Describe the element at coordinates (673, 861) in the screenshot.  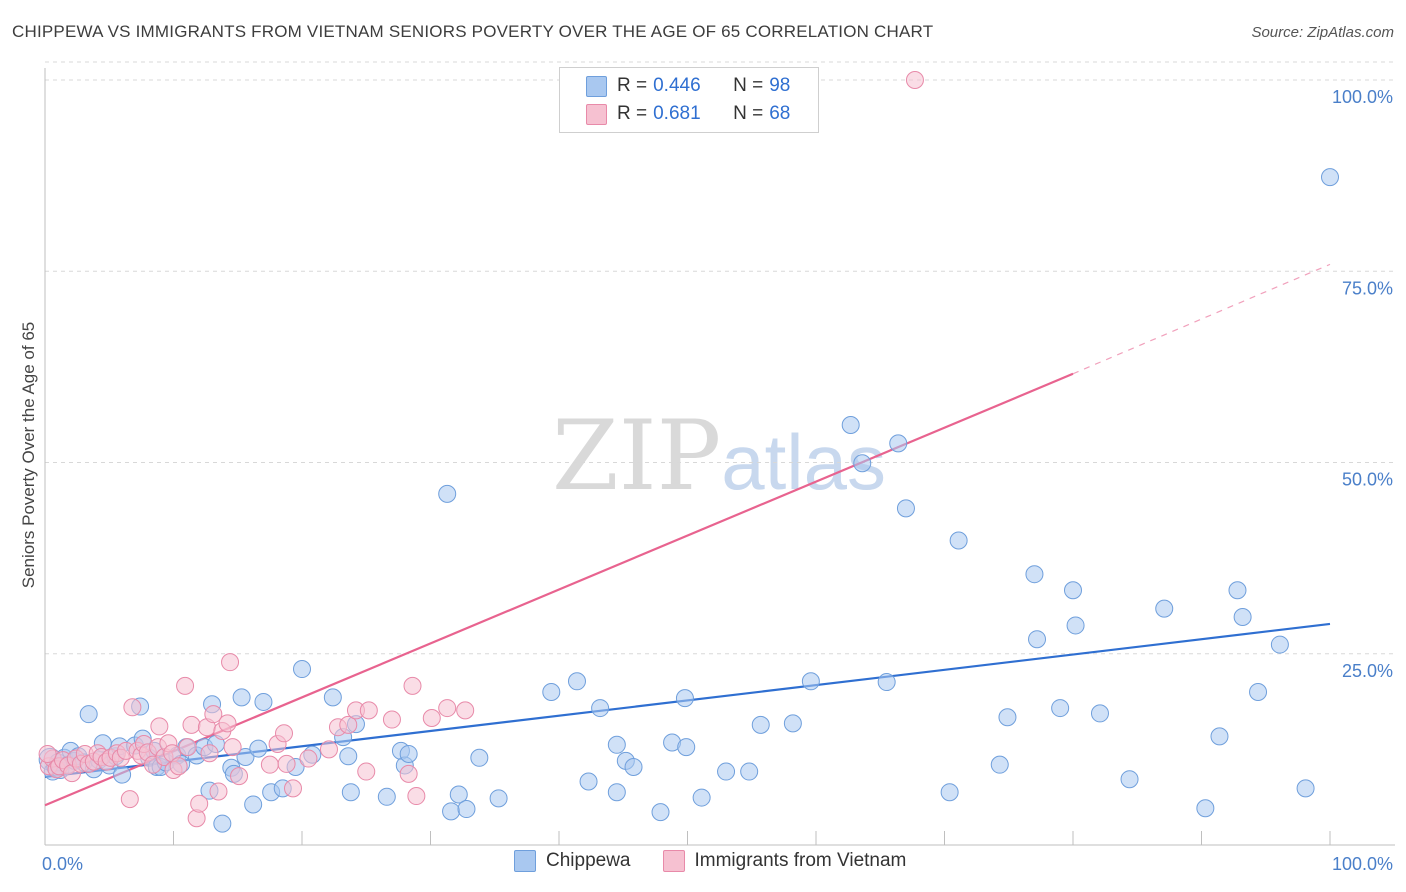
I see `vietnam-swatch` at that location.